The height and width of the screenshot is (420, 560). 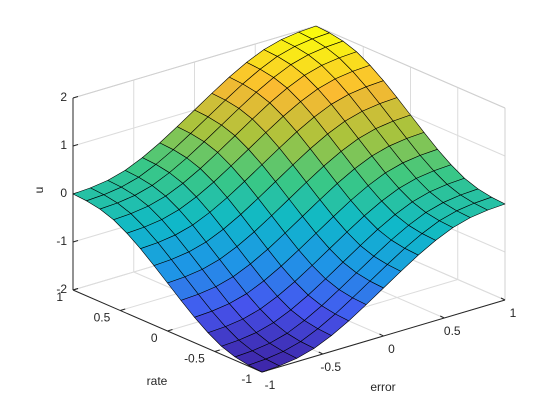 What do you see at coordinates (391, 349) in the screenshot?
I see `x-tick-label: 0` at bounding box center [391, 349].